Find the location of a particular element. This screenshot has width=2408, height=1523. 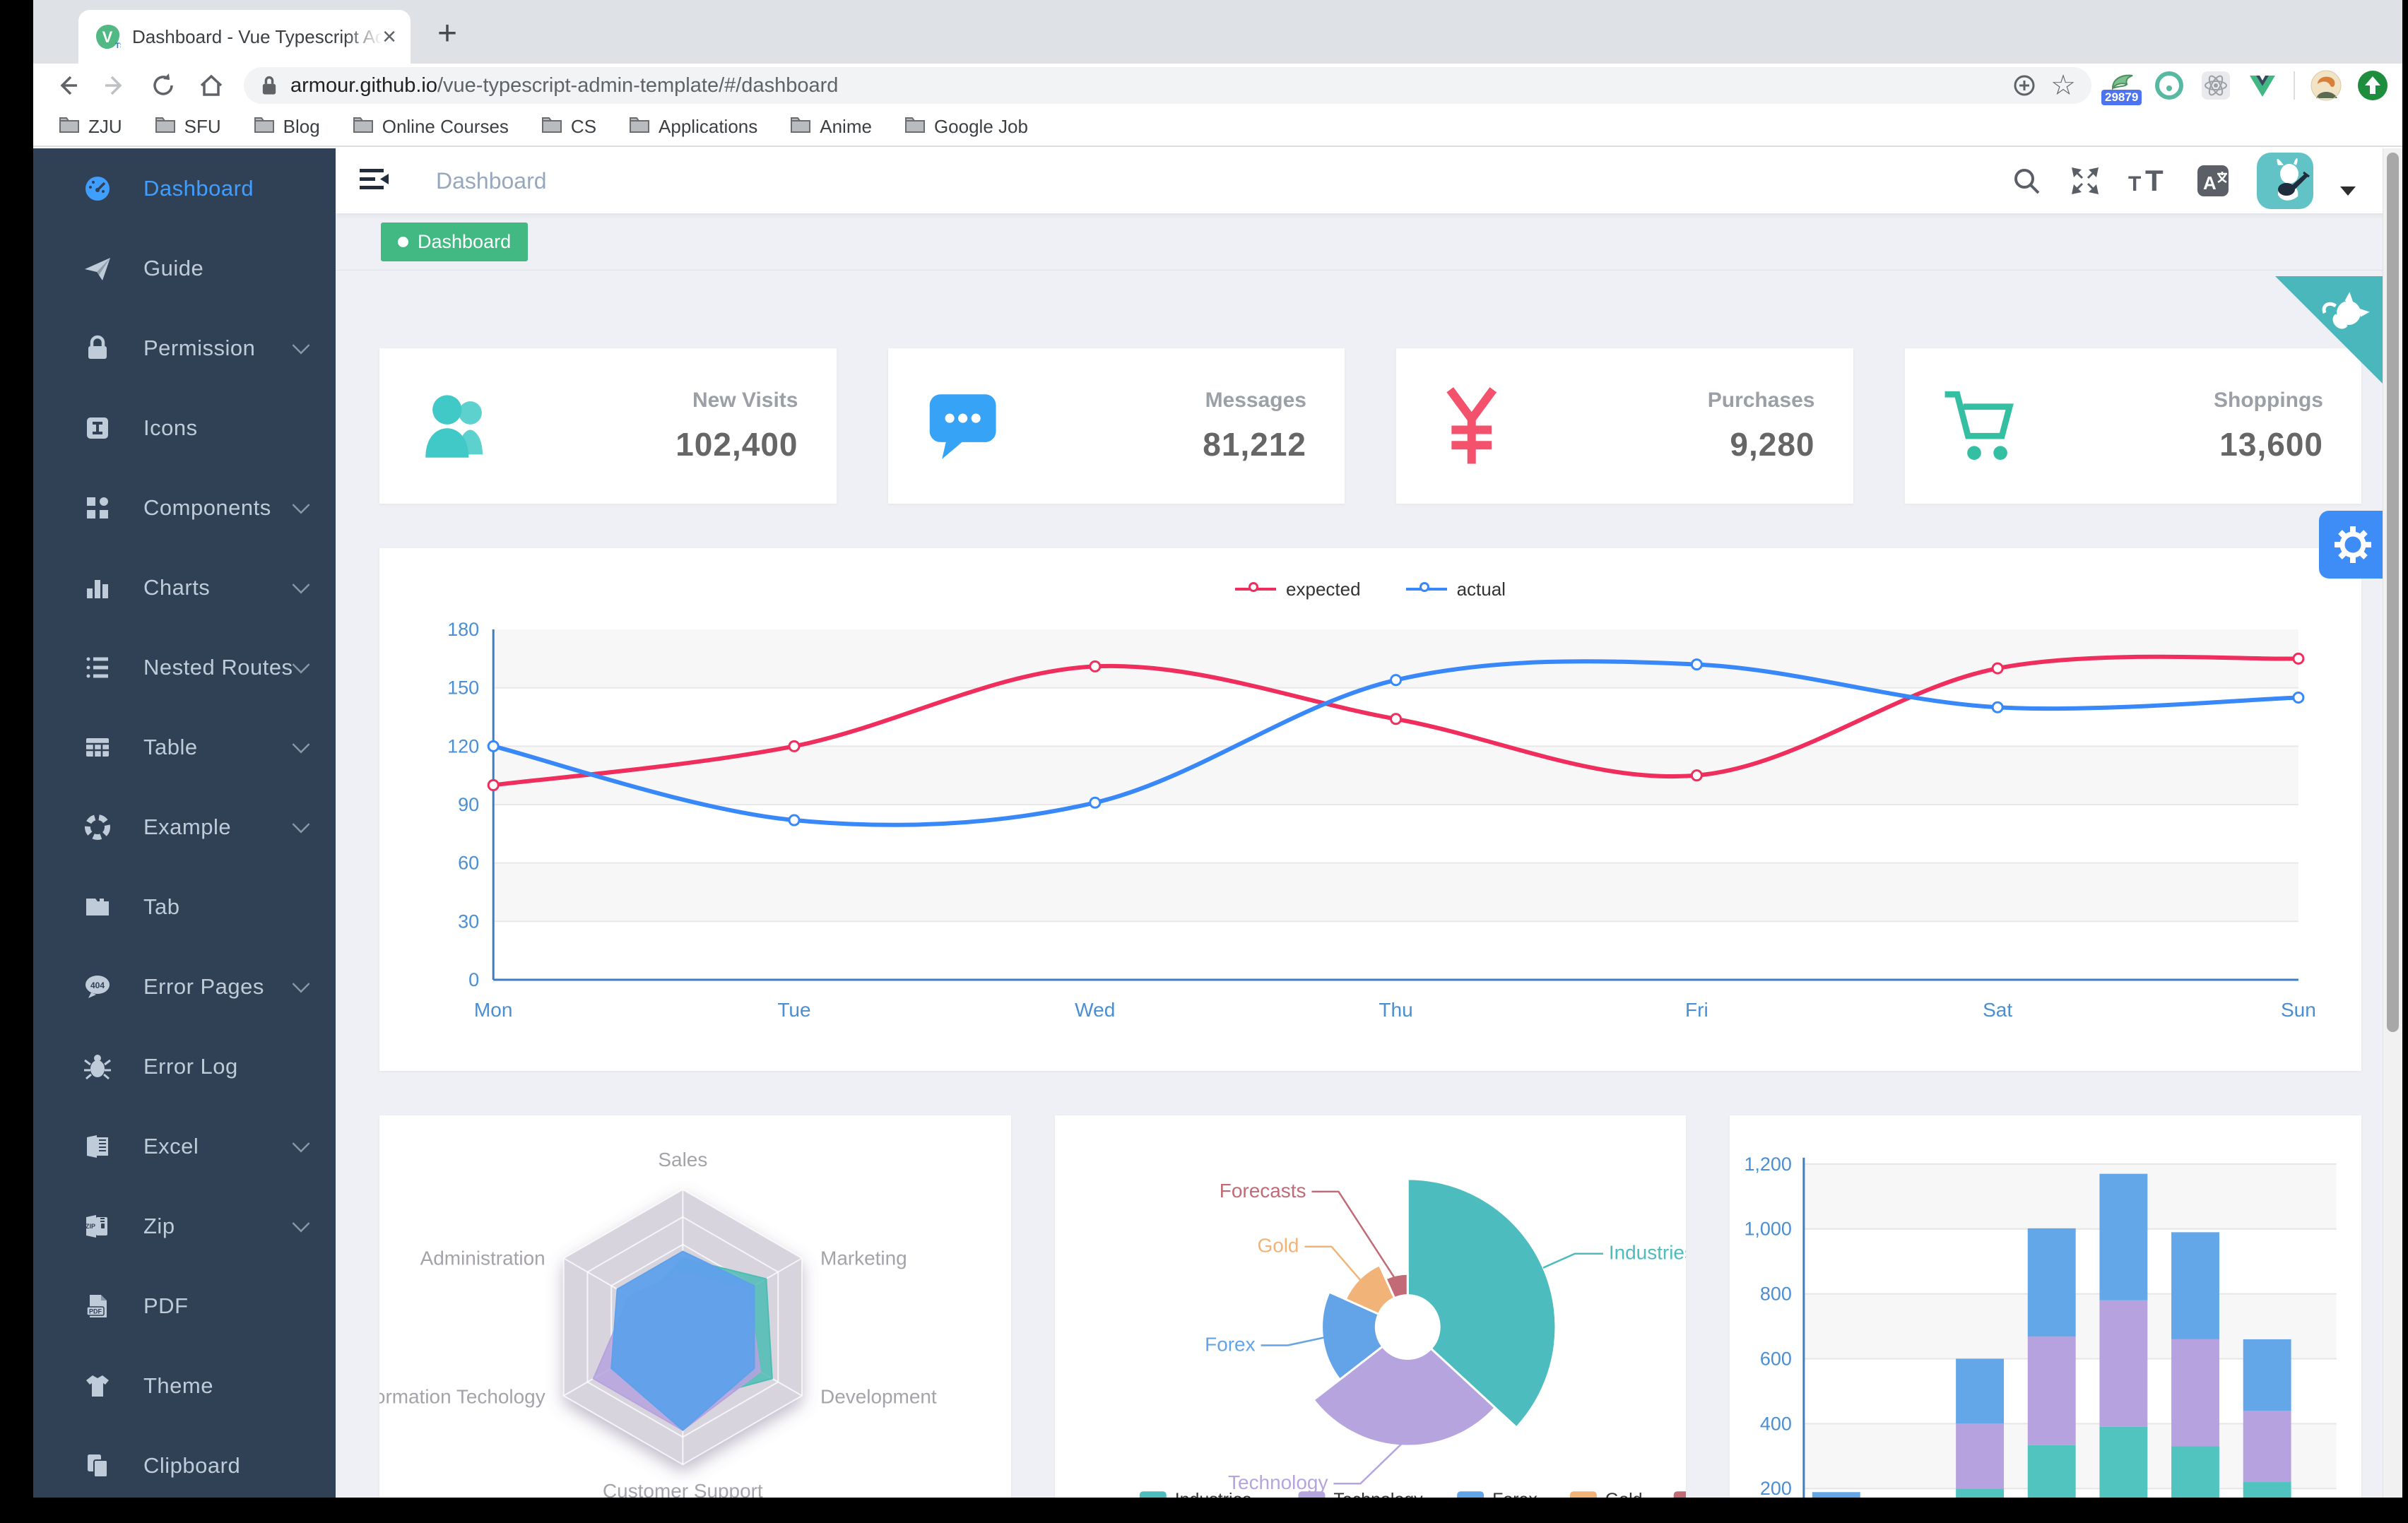

search-icon is located at coordinates (2026, 180).